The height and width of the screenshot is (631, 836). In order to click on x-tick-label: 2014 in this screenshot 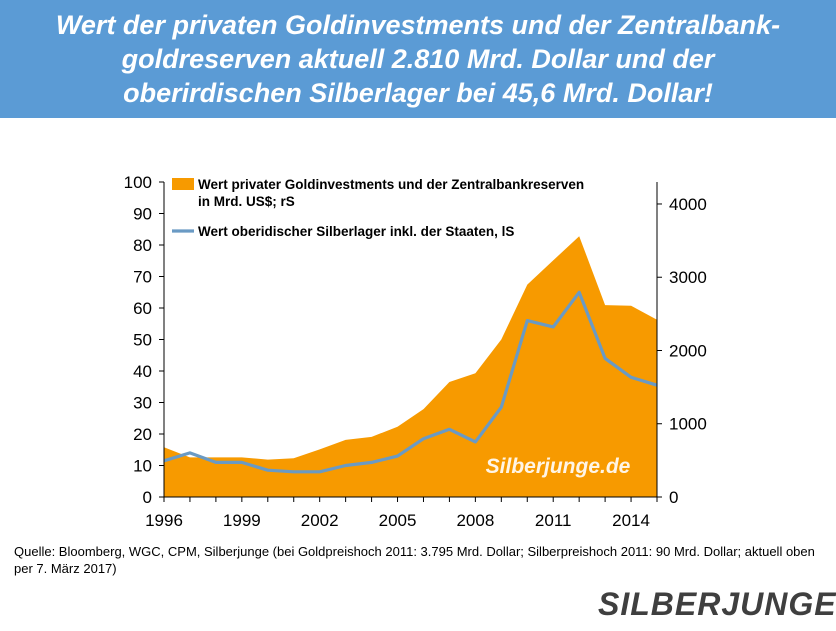, I will do `click(631, 520)`.